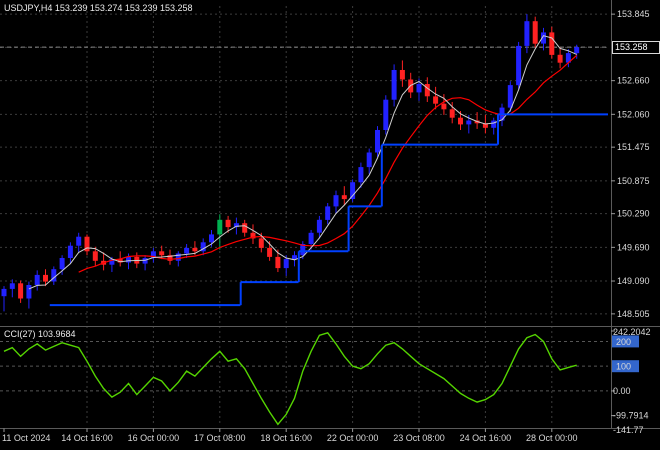 This screenshot has height=450, width=660. What do you see at coordinates (633, 281) in the screenshot?
I see `price-axis-label: 149.090` at bounding box center [633, 281].